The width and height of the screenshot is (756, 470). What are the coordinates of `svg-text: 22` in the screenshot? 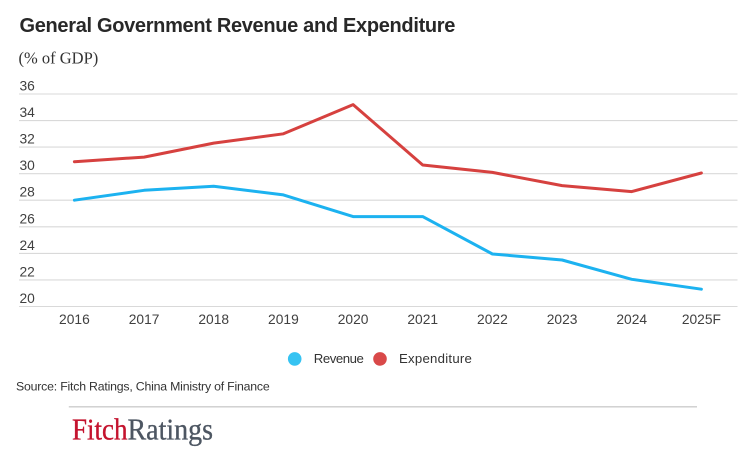 It's located at (27, 271).